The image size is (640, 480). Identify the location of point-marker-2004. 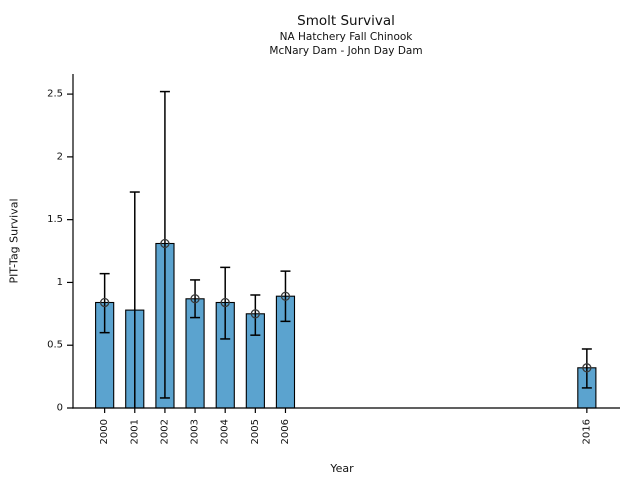
(225, 302).